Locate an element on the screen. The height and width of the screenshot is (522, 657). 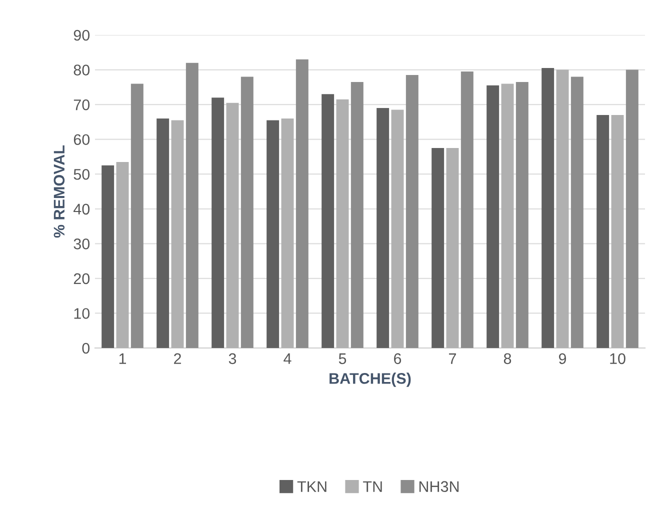
legend-label: TKN is located at coordinates (311, 486).